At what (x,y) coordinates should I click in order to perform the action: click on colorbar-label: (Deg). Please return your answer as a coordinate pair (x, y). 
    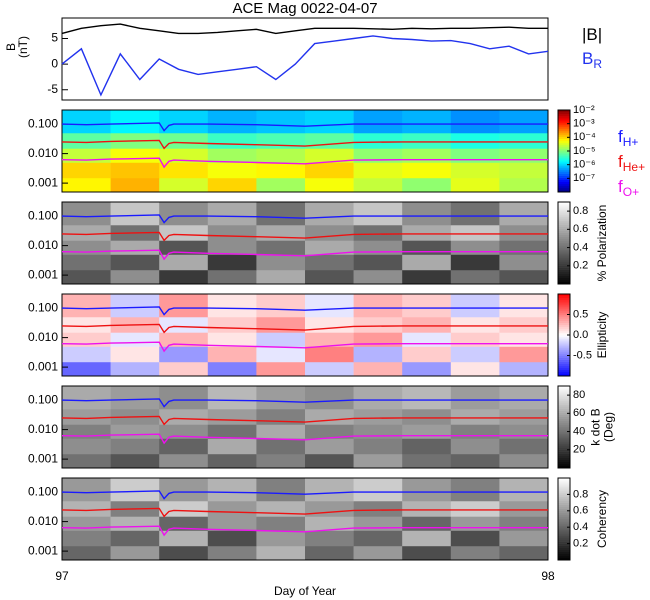
    Looking at the image, I should click on (609, 427).